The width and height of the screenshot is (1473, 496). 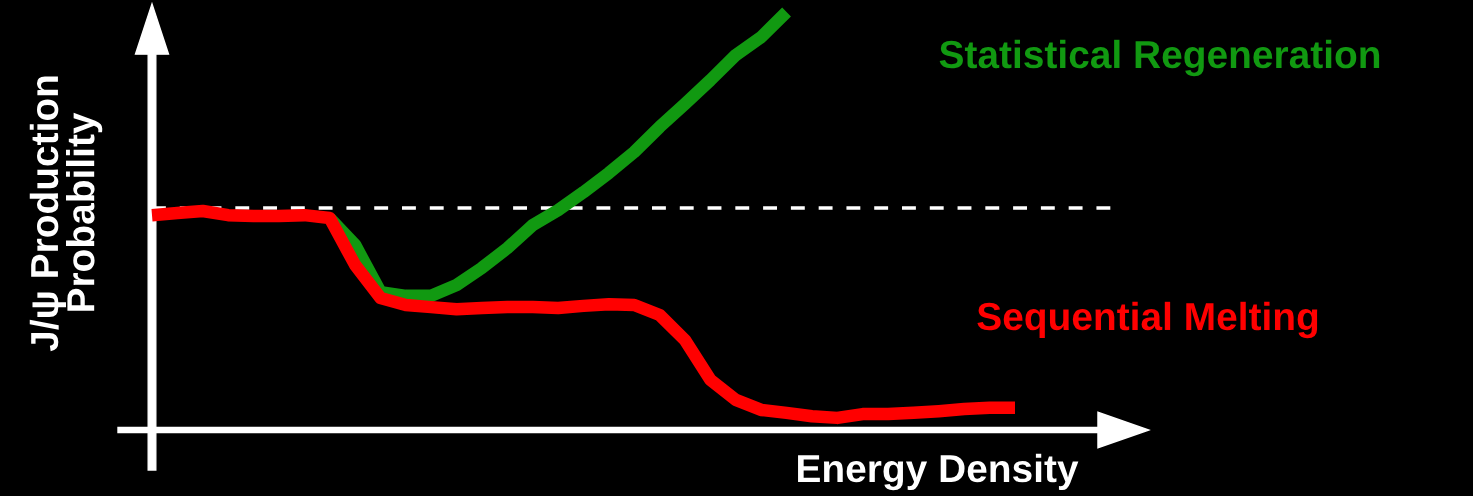 What do you see at coordinates (938, 472) in the screenshot?
I see `x-axis-title: Energy Density` at bounding box center [938, 472].